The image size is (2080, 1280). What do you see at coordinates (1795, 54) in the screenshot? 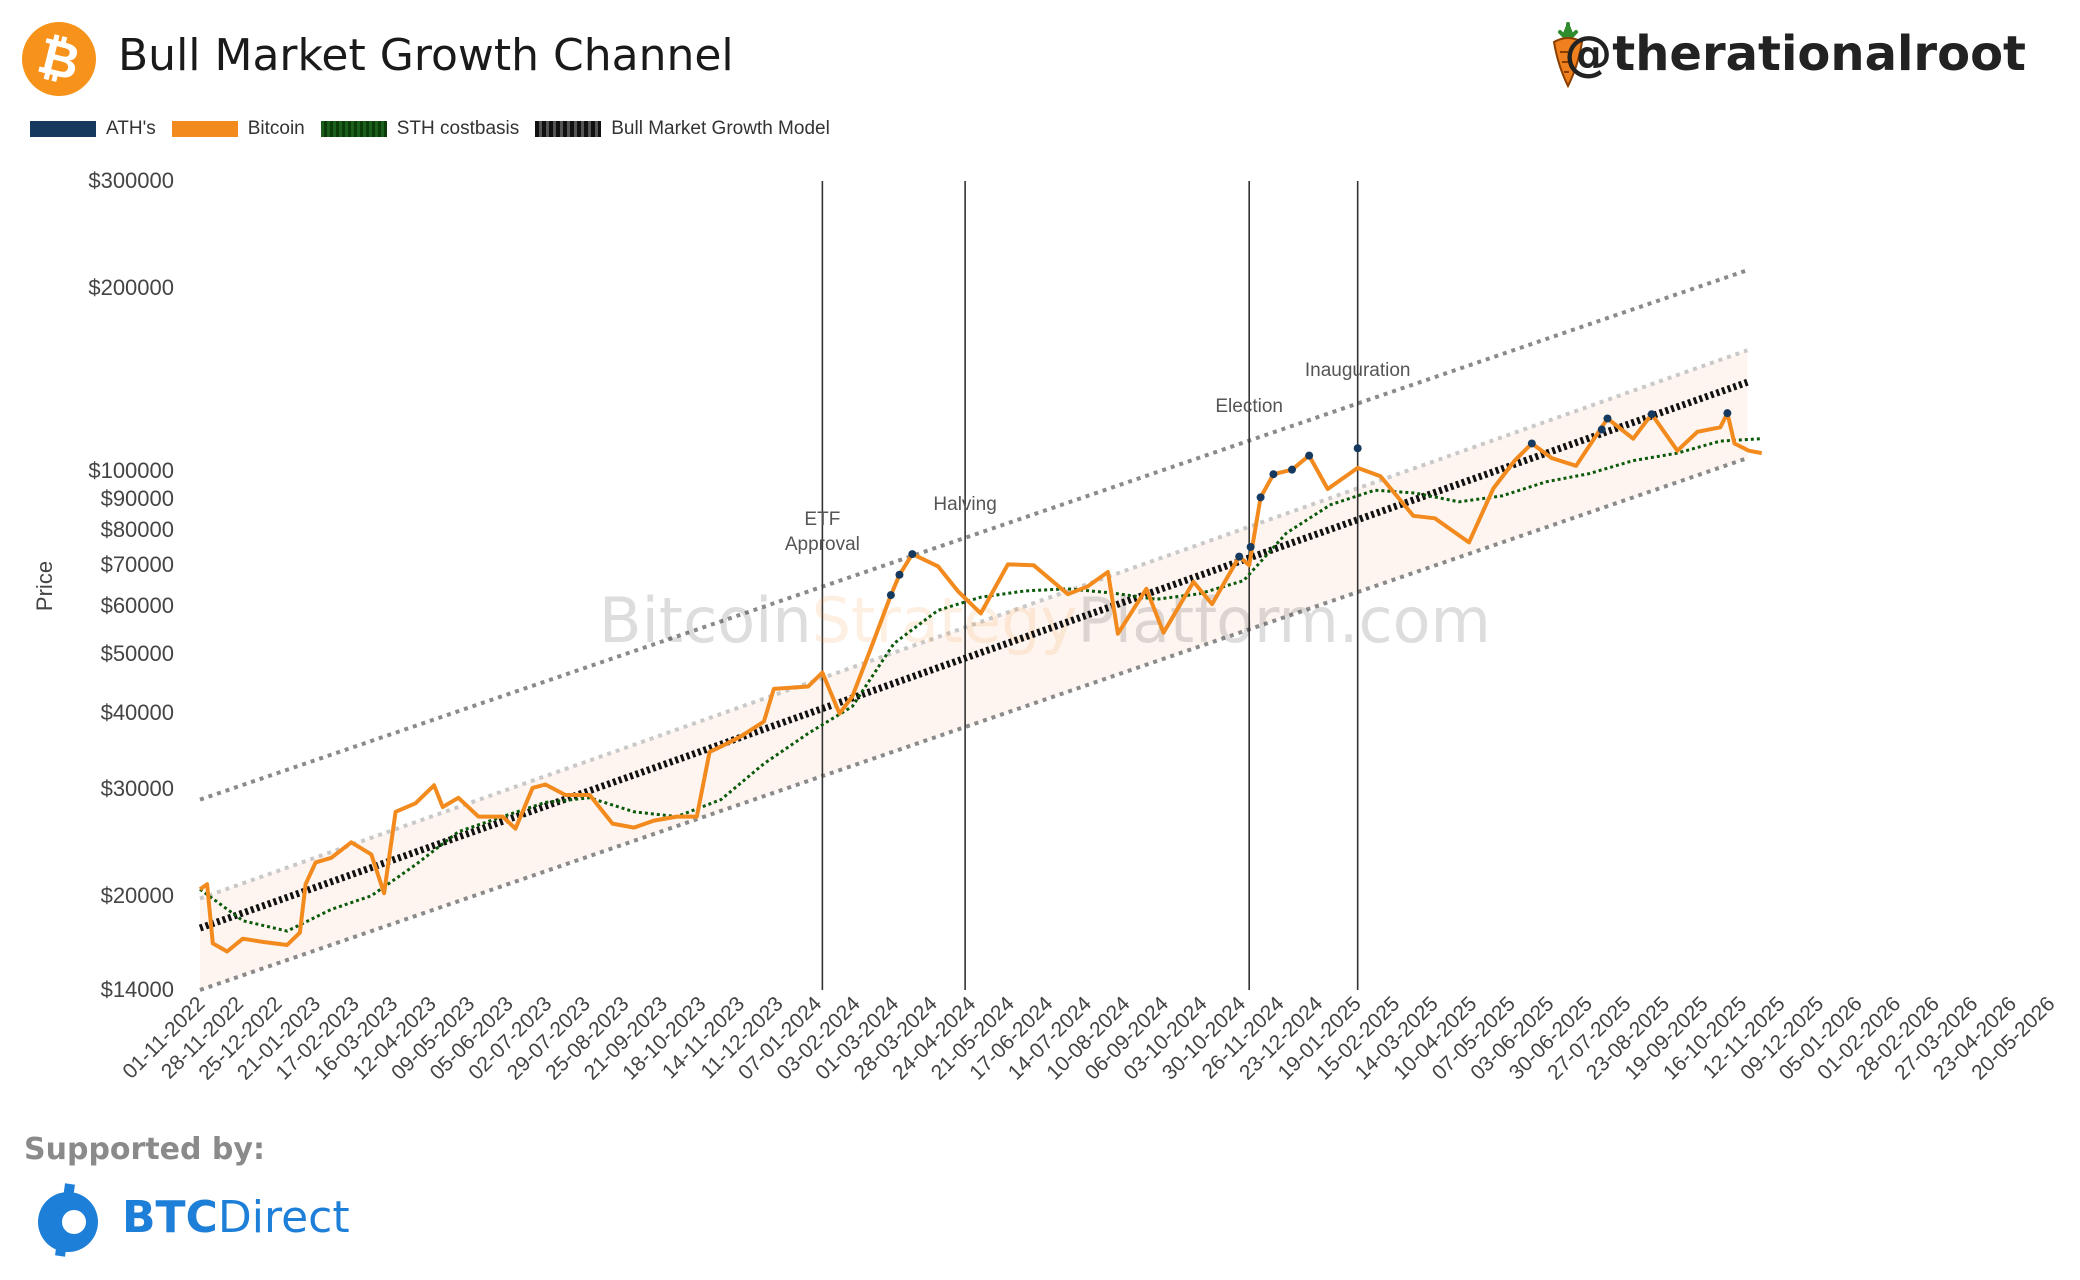
I see `author-handle: @therationalroot` at bounding box center [1795, 54].